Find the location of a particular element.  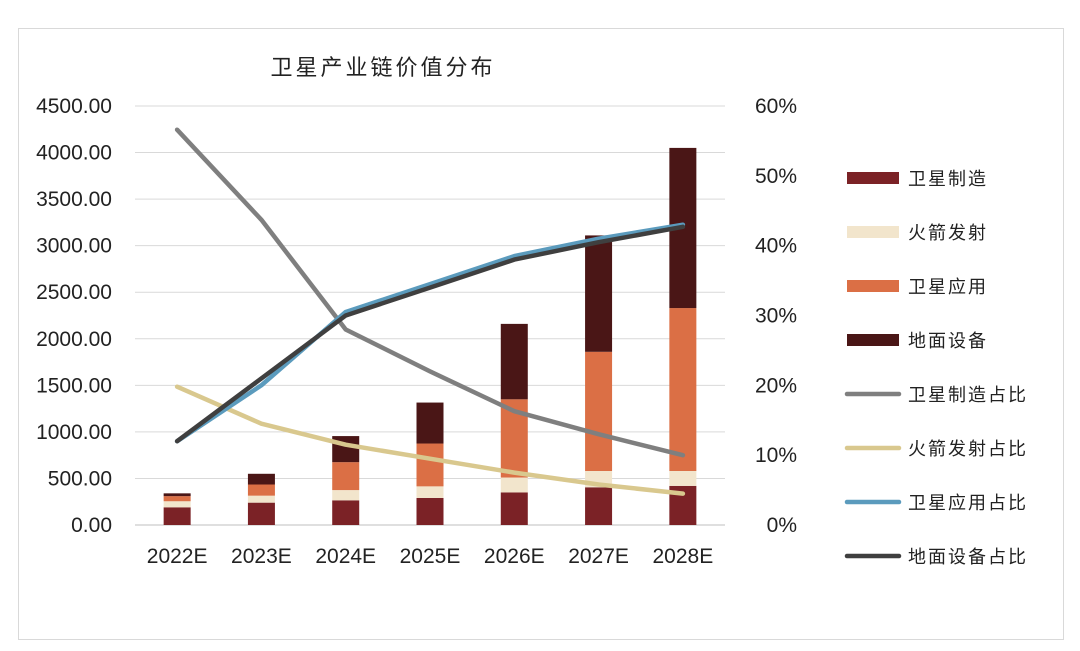

y-left-tick-label: 3000.00 is located at coordinates (74, 246).